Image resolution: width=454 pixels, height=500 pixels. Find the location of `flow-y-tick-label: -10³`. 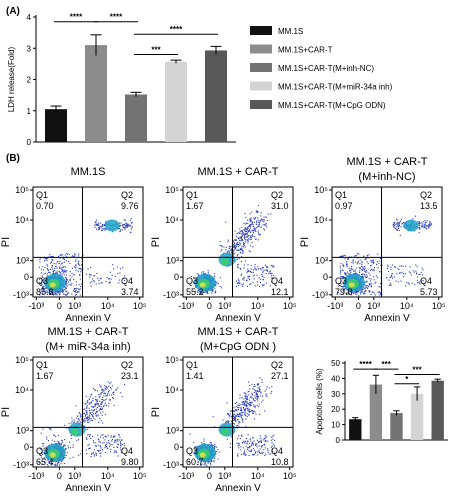

flow-y-tick-label: -10³ is located at coordinates (171, 295).